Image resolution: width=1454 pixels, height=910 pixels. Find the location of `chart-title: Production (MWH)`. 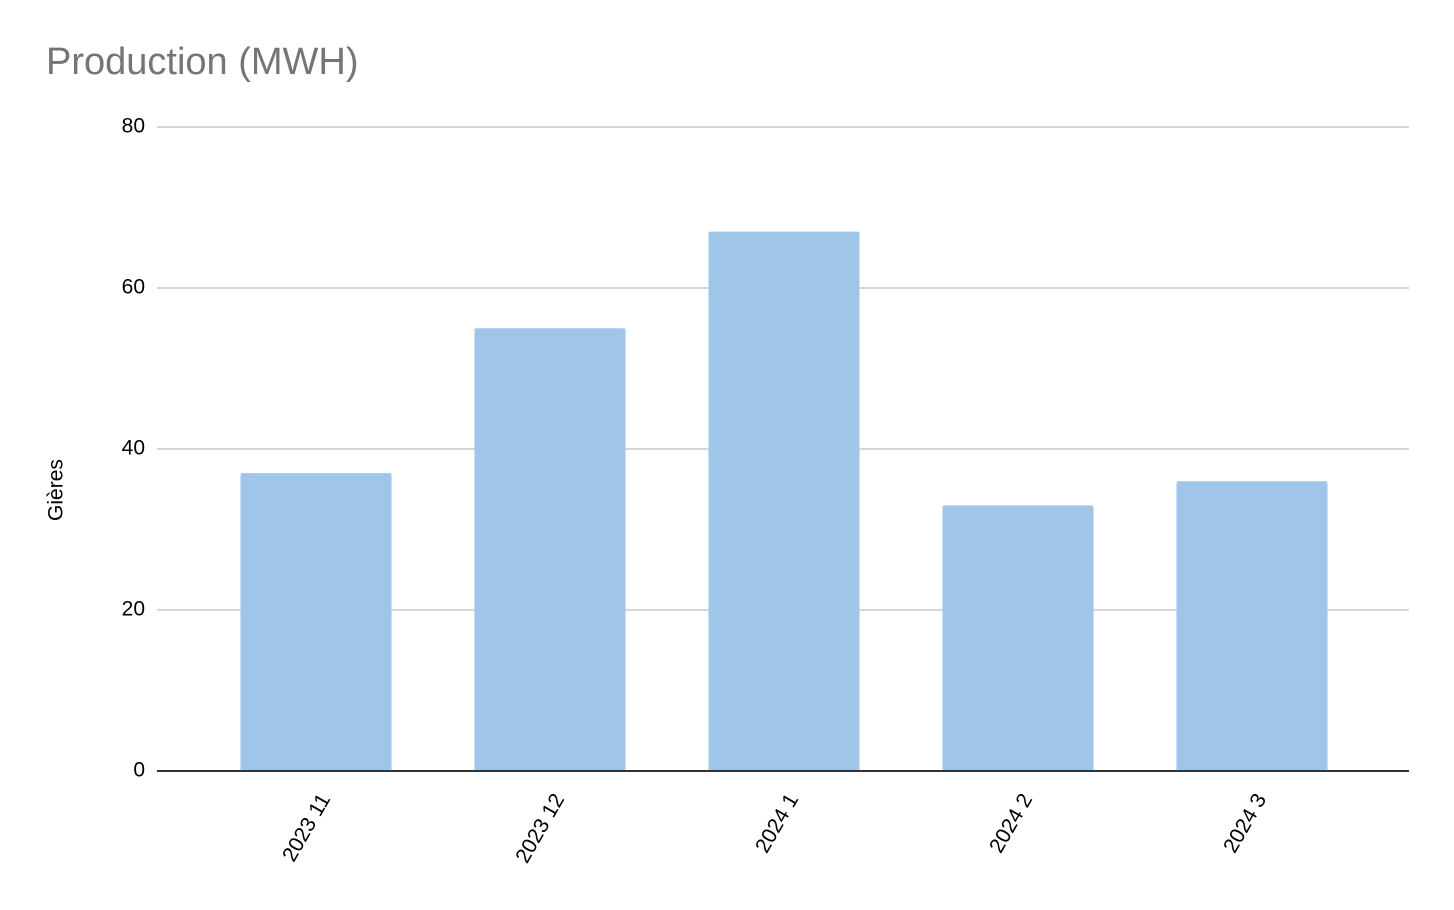

chart-title: Production (MWH) is located at coordinates (202, 62).